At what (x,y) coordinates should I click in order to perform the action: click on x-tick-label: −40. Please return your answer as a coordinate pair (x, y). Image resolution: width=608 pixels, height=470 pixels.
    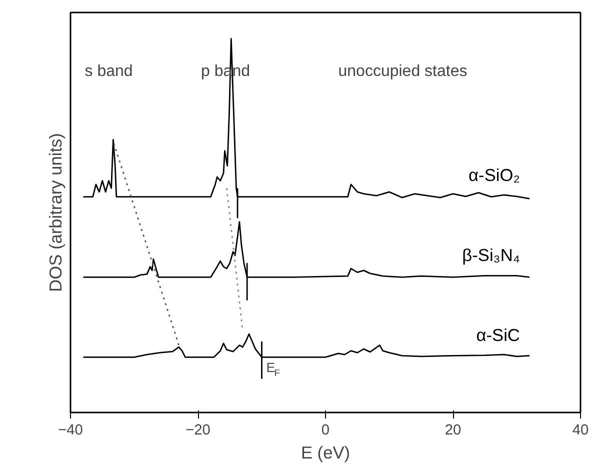
    Looking at the image, I should click on (70, 430).